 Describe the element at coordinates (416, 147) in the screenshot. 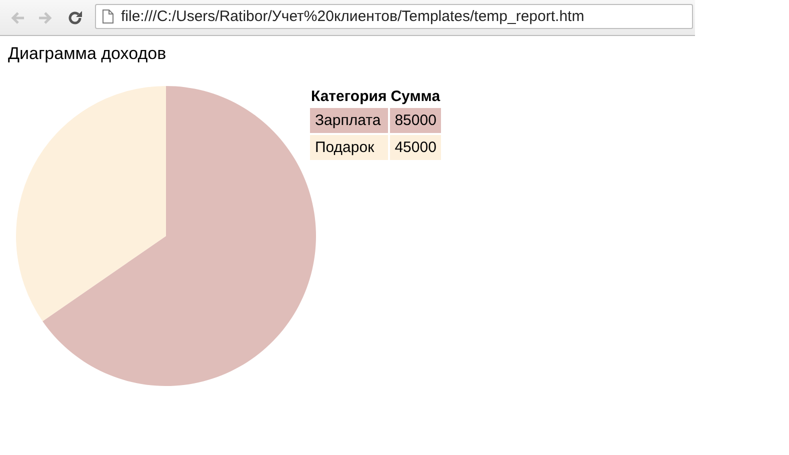

I see `data-label: 45000` at that location.